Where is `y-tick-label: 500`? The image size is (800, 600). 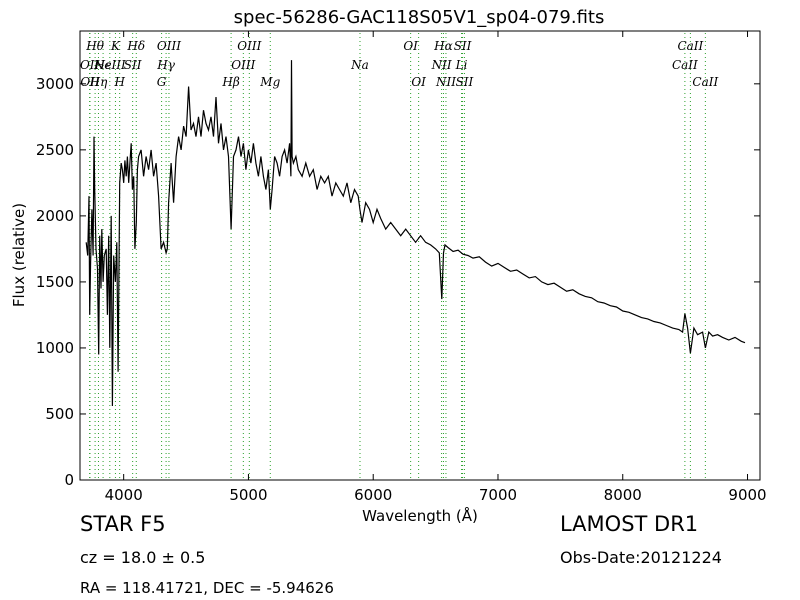 y-tick-label: 500 is located at coordinates (59, 414).